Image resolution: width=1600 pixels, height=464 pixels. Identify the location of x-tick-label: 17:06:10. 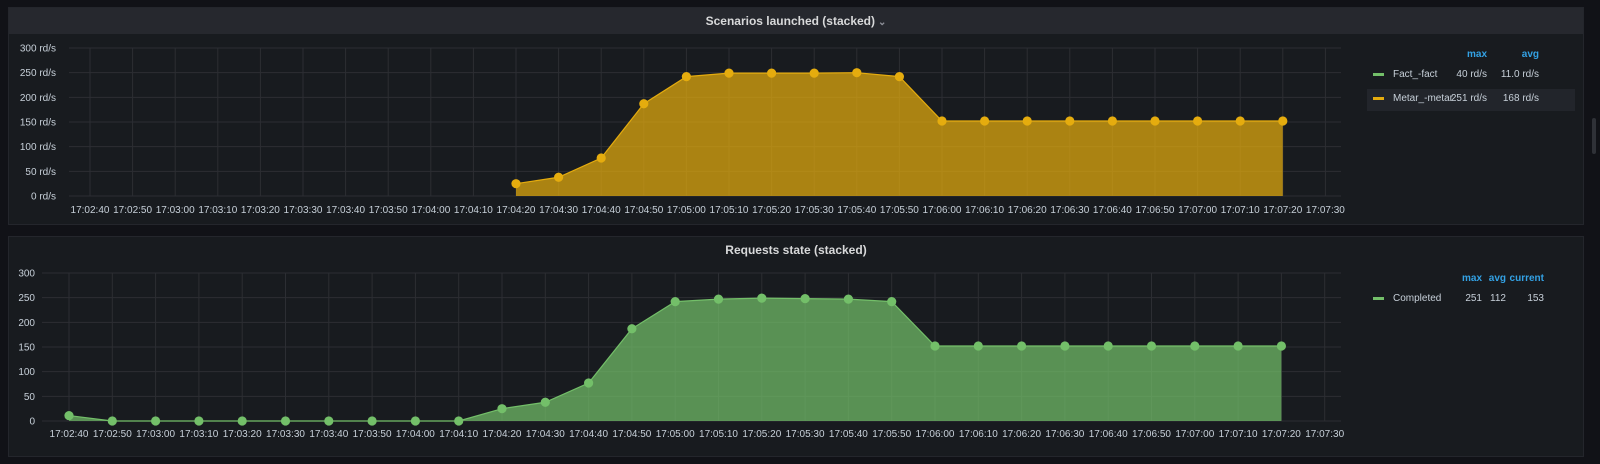
(978, 434).